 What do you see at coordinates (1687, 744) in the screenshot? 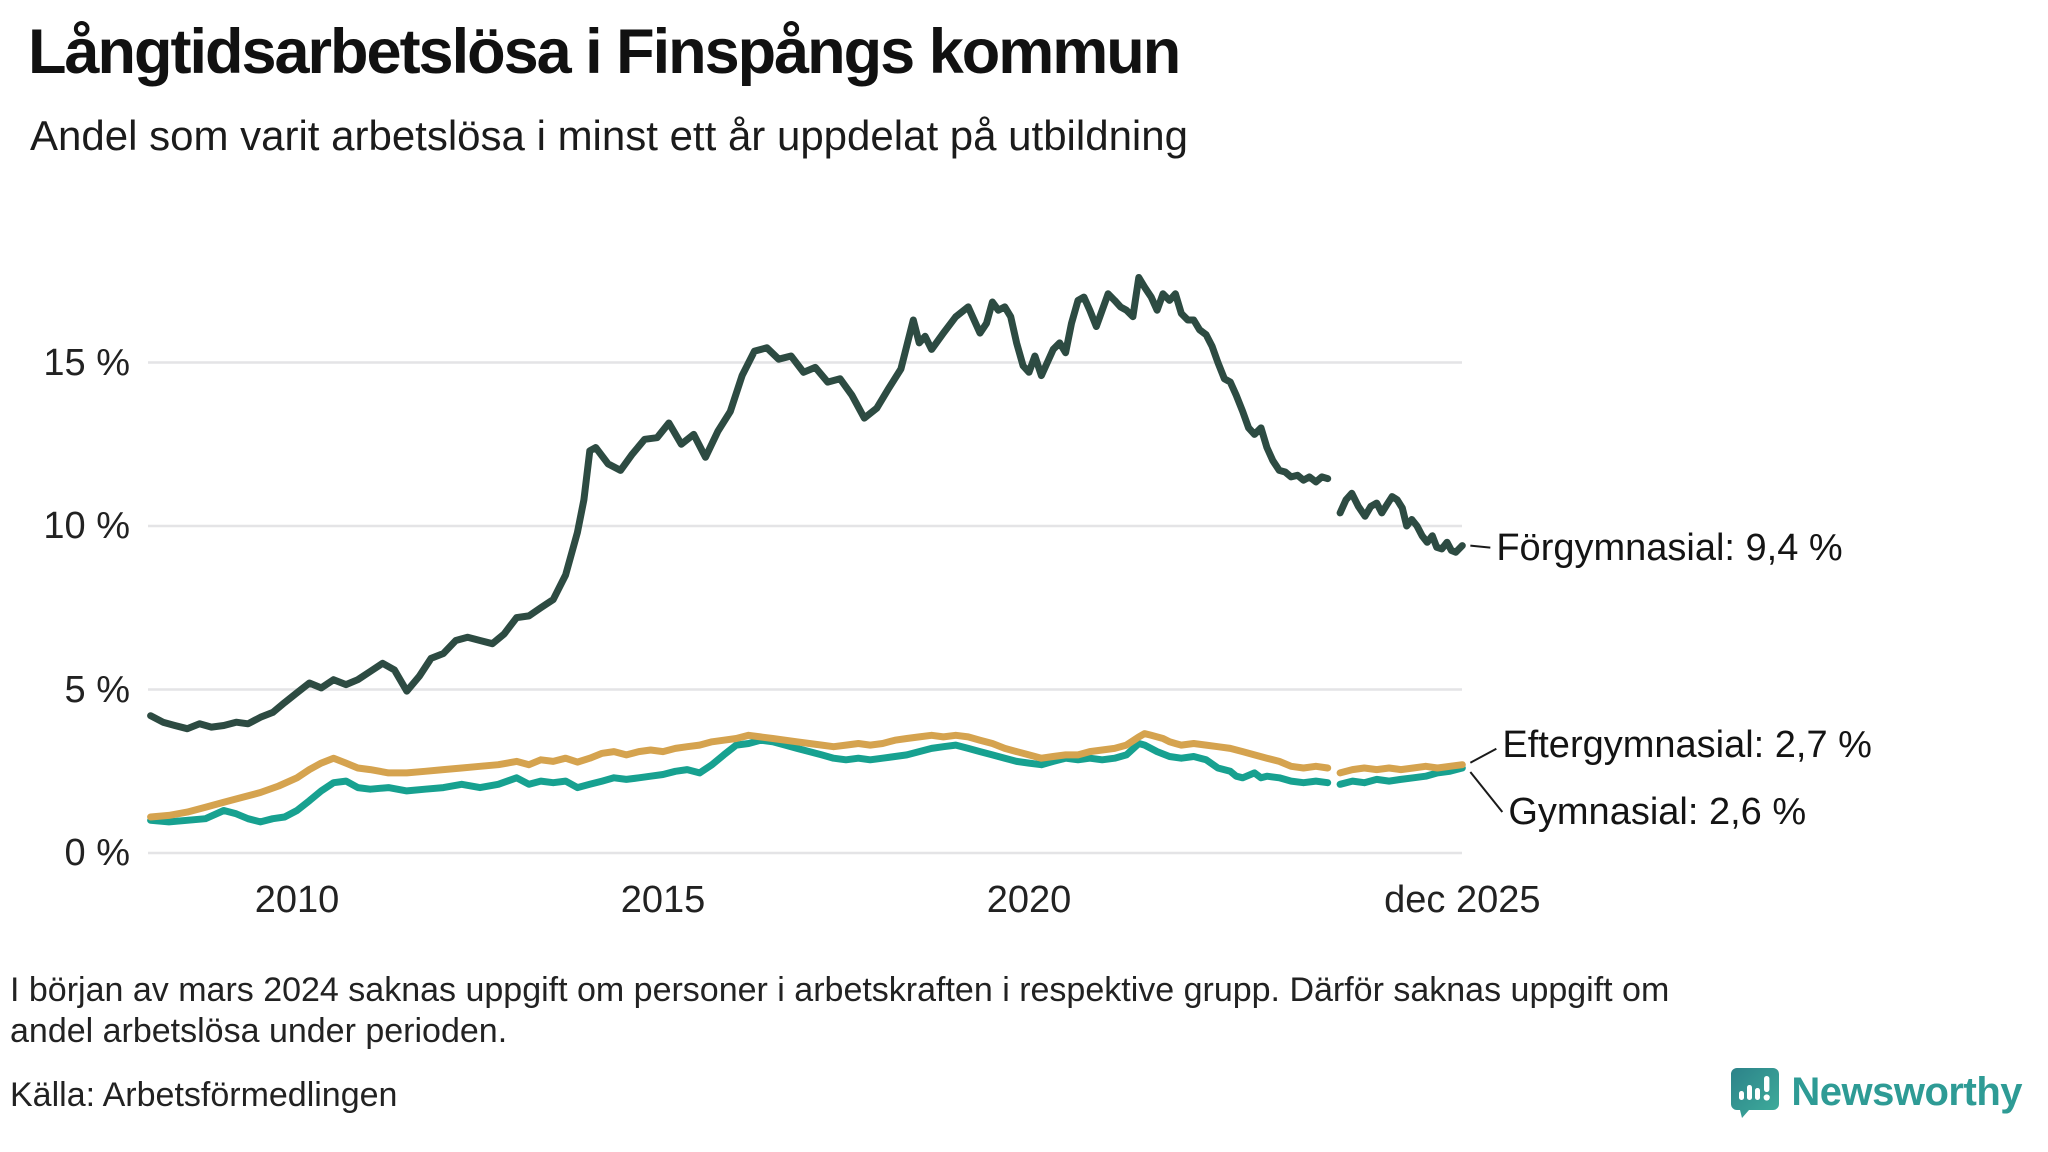
I see `series-end-label-eftergymnasial: Eftergymnasial: 2,7 %` at bounding box center [1687, 744].